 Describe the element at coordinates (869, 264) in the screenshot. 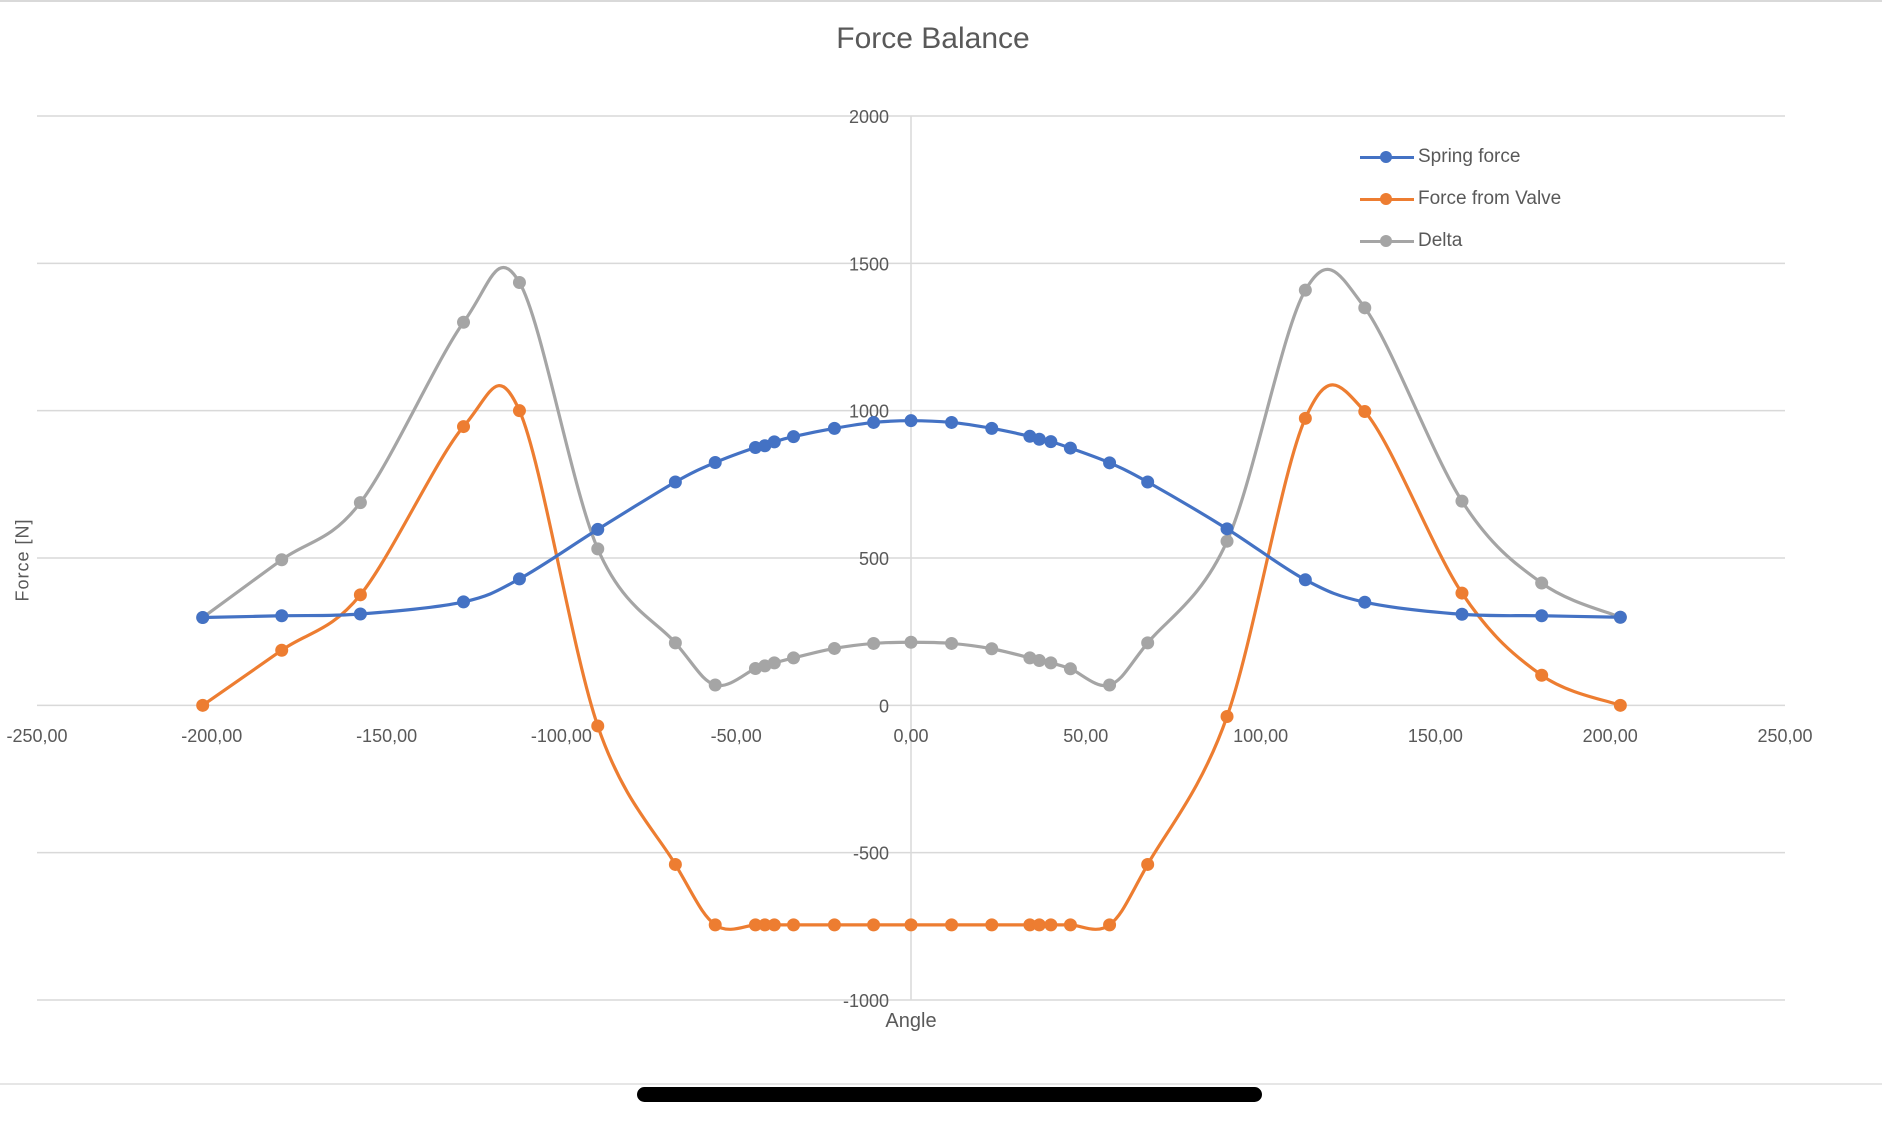

I see `y-tick-label: 1500` at that location.